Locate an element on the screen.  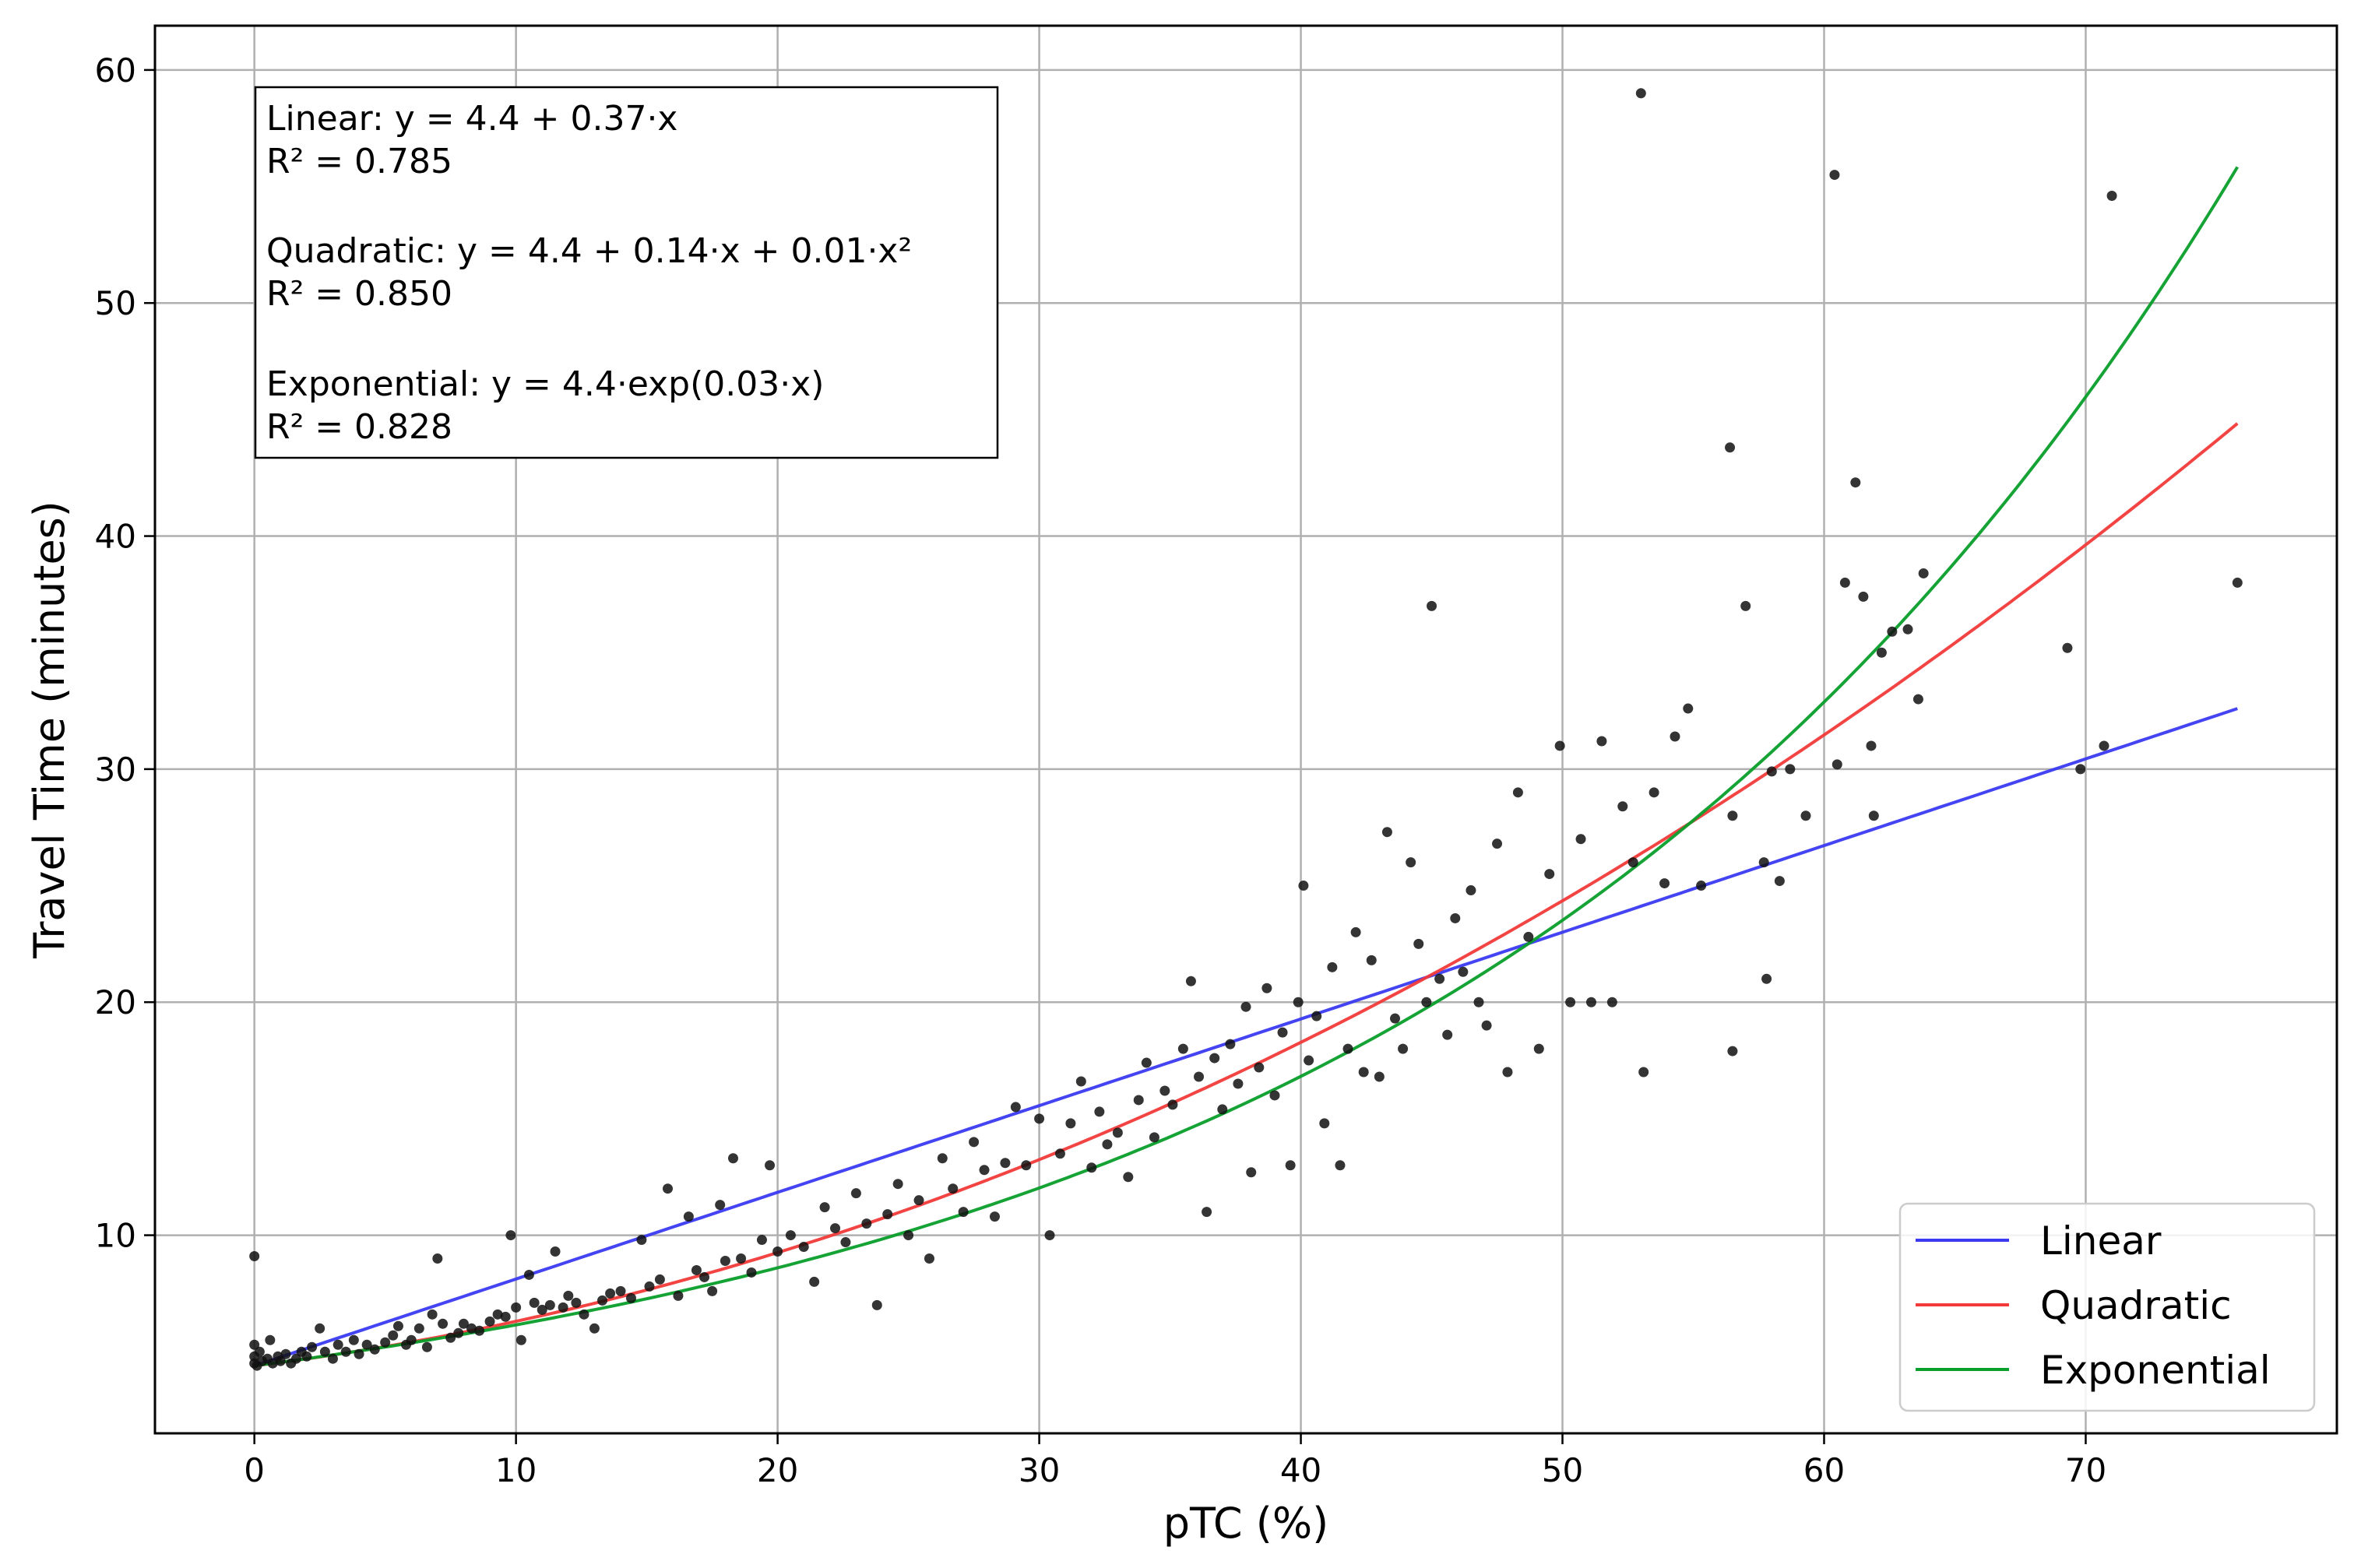
legend: Linear Quadratic Exponential is located at coordinates (2107, 1307).